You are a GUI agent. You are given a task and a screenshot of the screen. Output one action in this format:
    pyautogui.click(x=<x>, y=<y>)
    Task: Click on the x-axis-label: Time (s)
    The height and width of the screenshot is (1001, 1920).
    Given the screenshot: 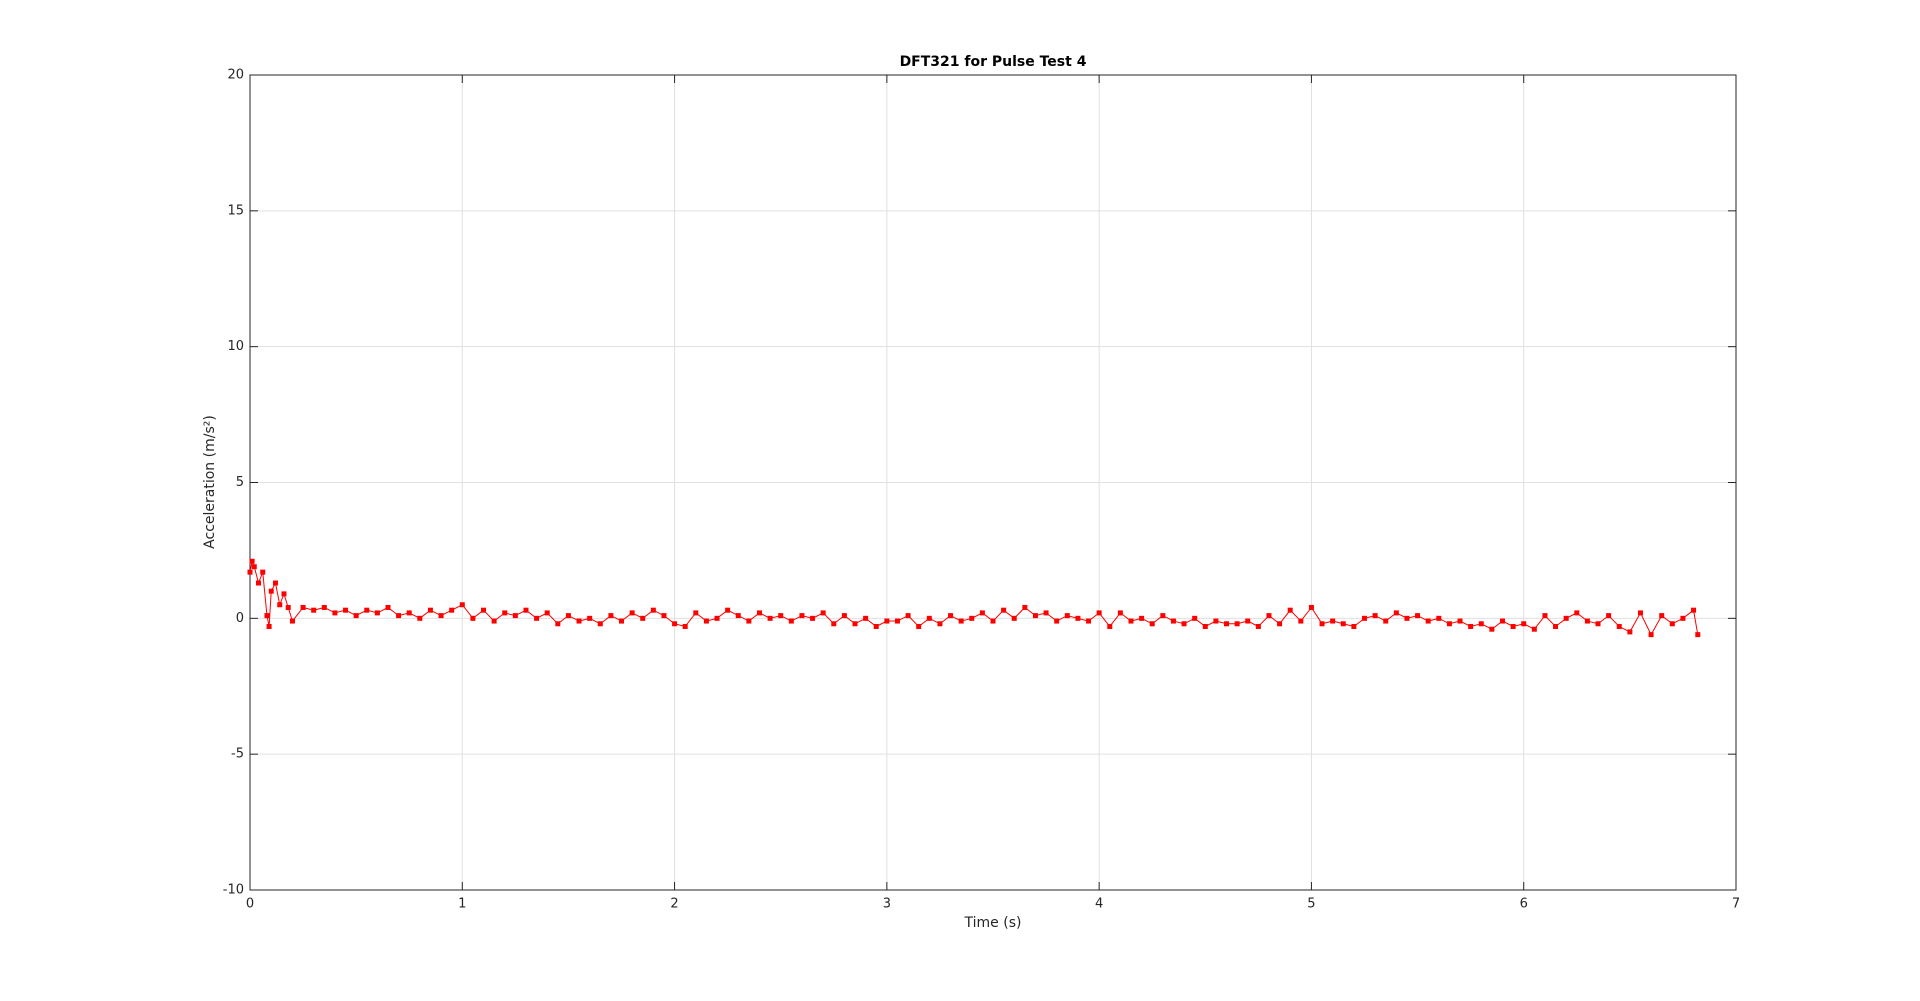 What is the action you would take?
    pyautogui.click(x=993, y=923)
    